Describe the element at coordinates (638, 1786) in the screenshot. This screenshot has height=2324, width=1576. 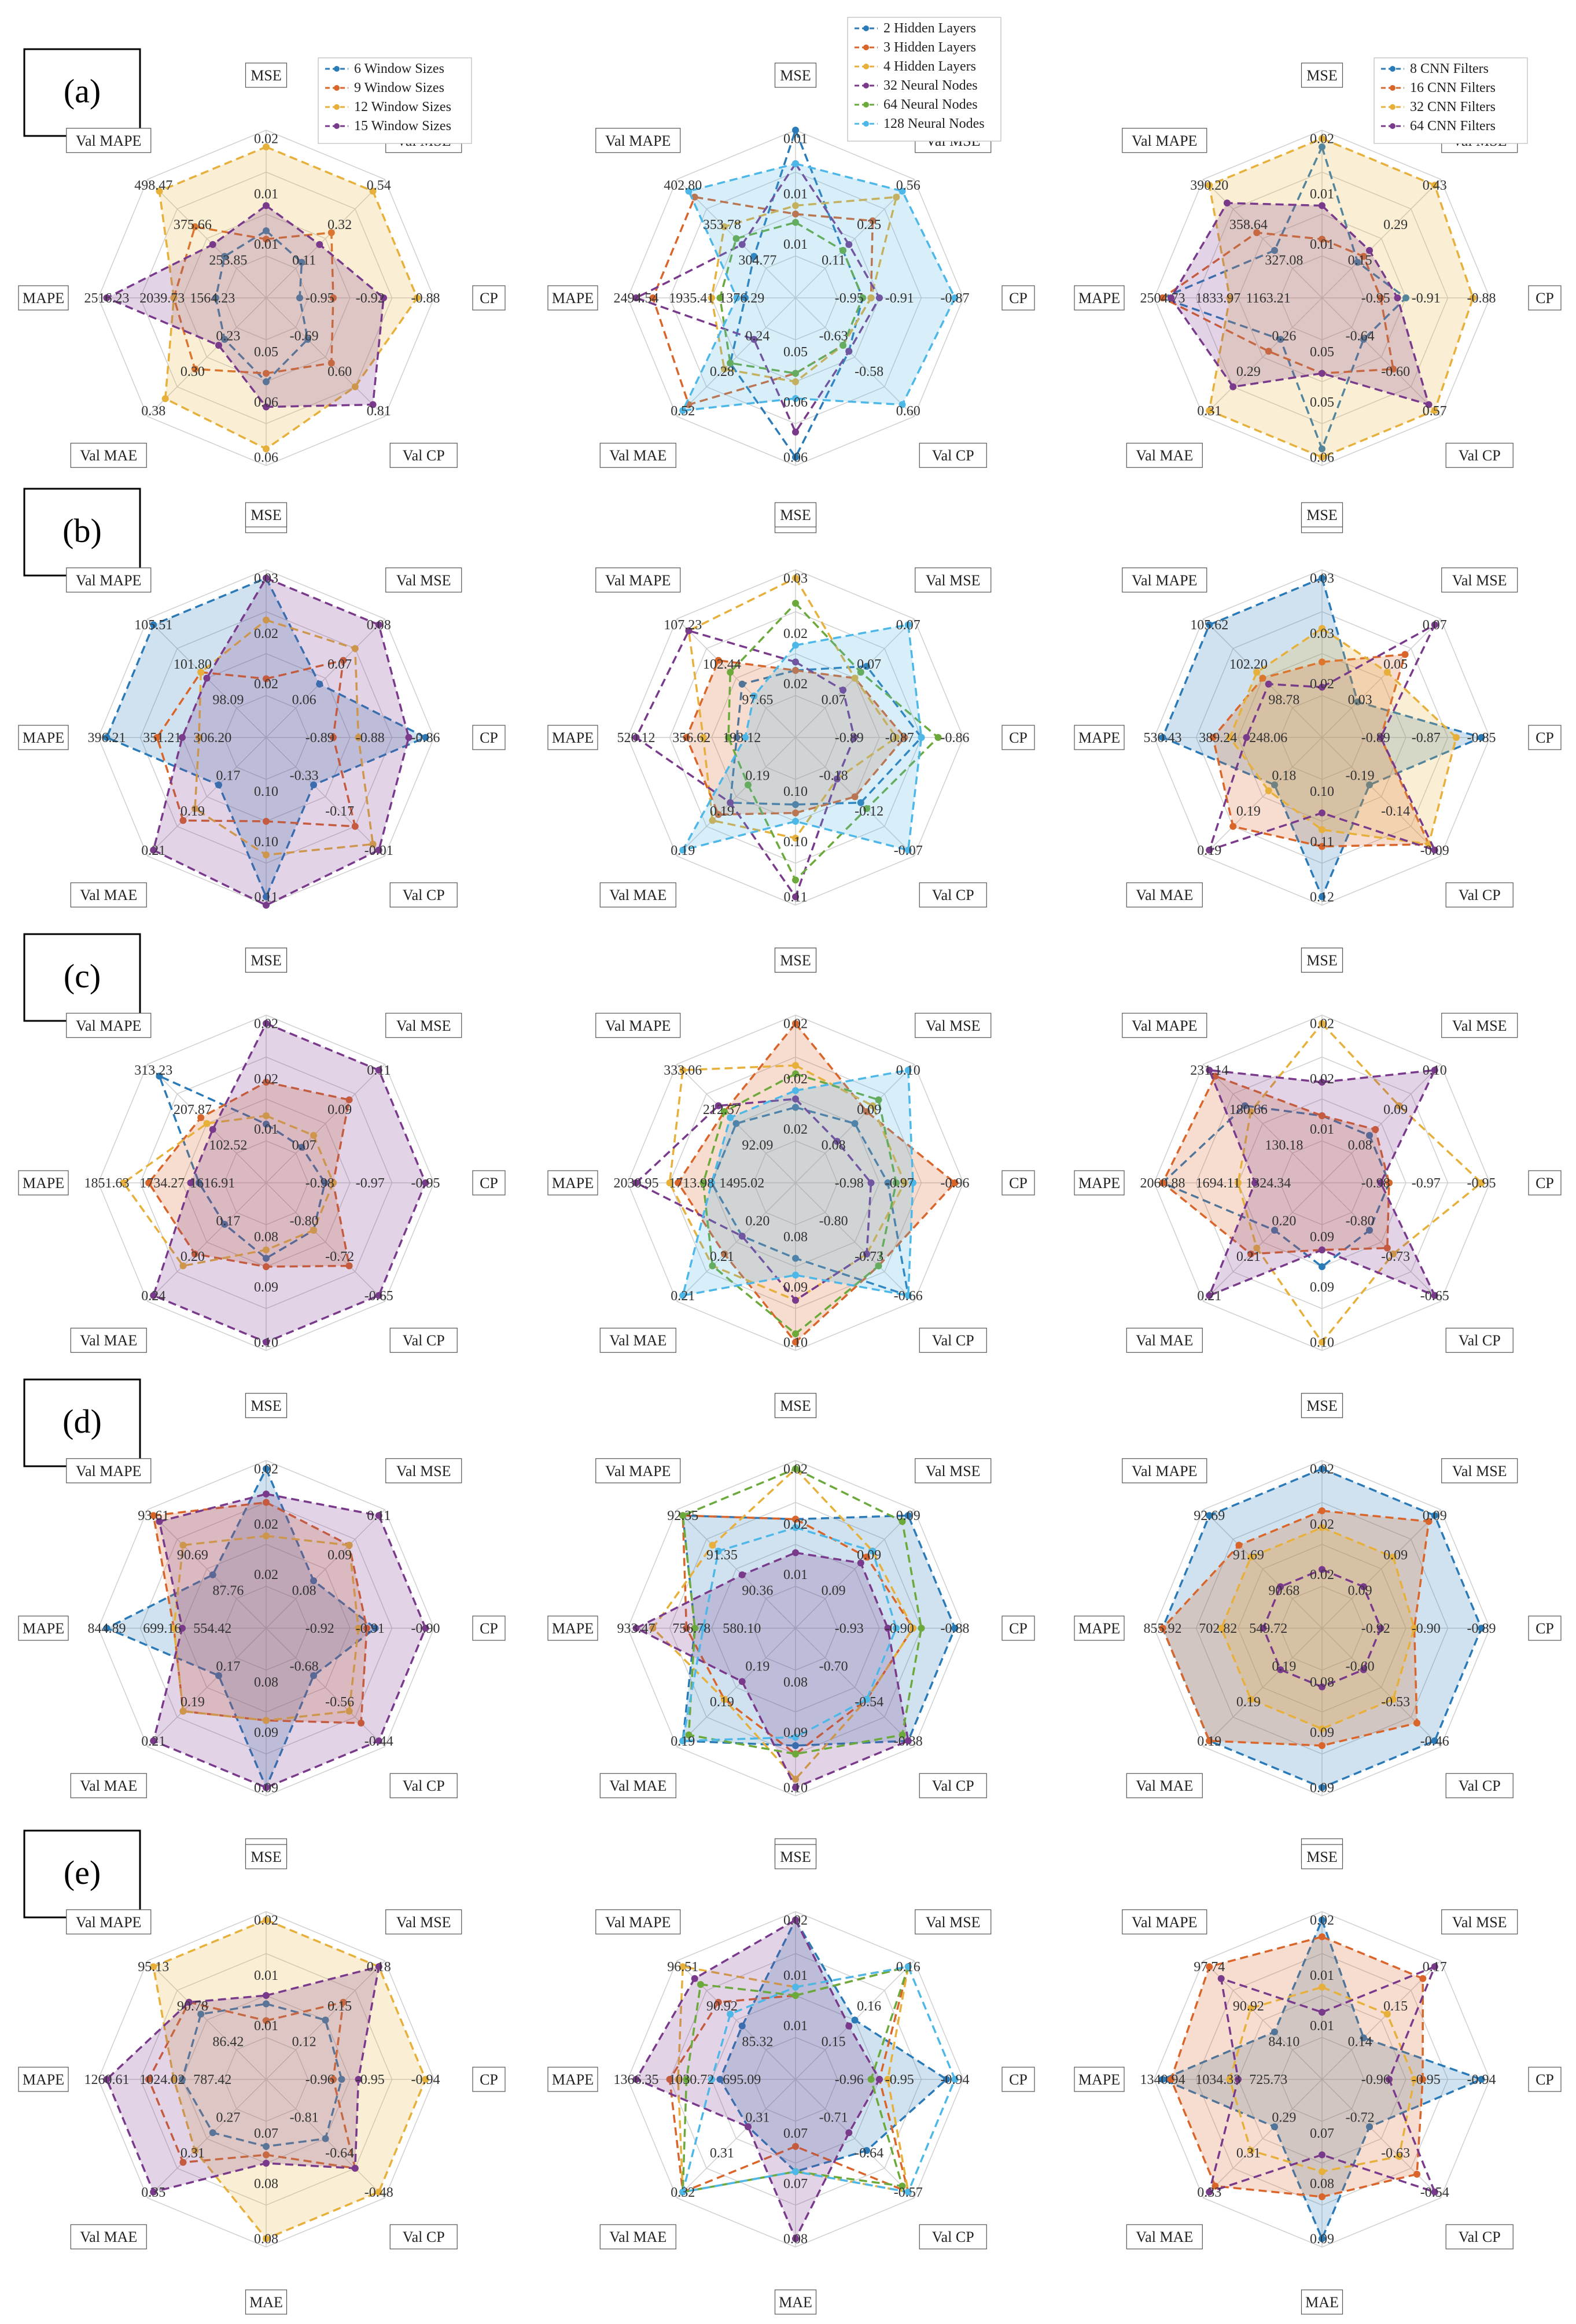
I see `axis-label: Val MAE` at that location.